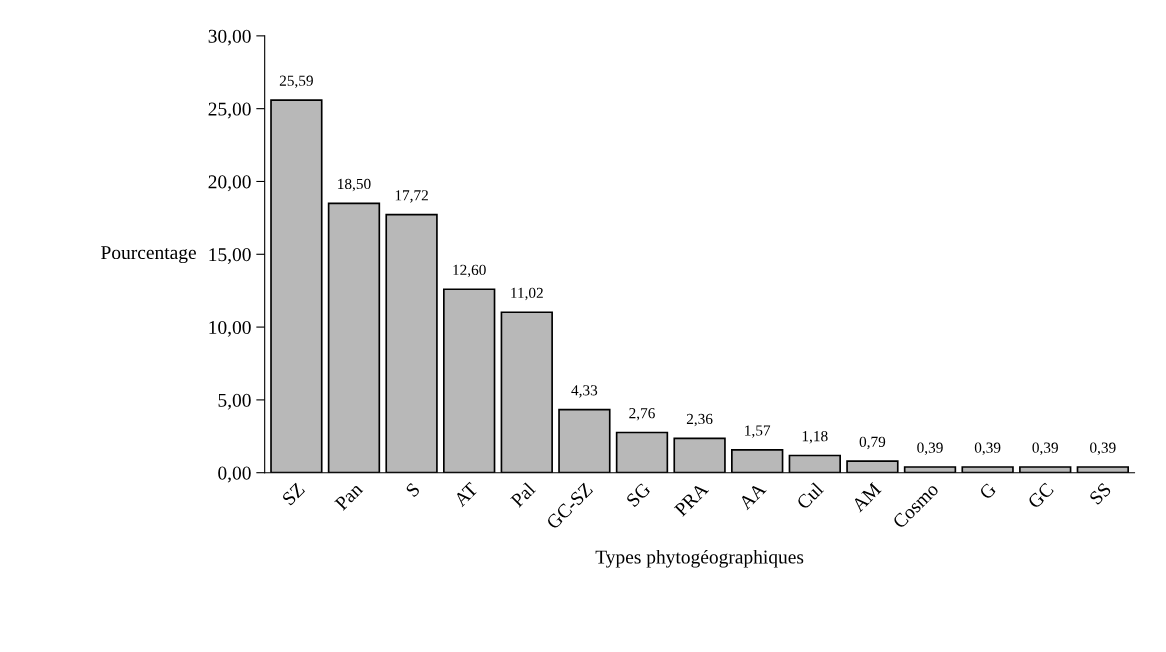 This screenshot has height=652, width=1166. I want to click on data-label: 4,33, so click(584, 391).